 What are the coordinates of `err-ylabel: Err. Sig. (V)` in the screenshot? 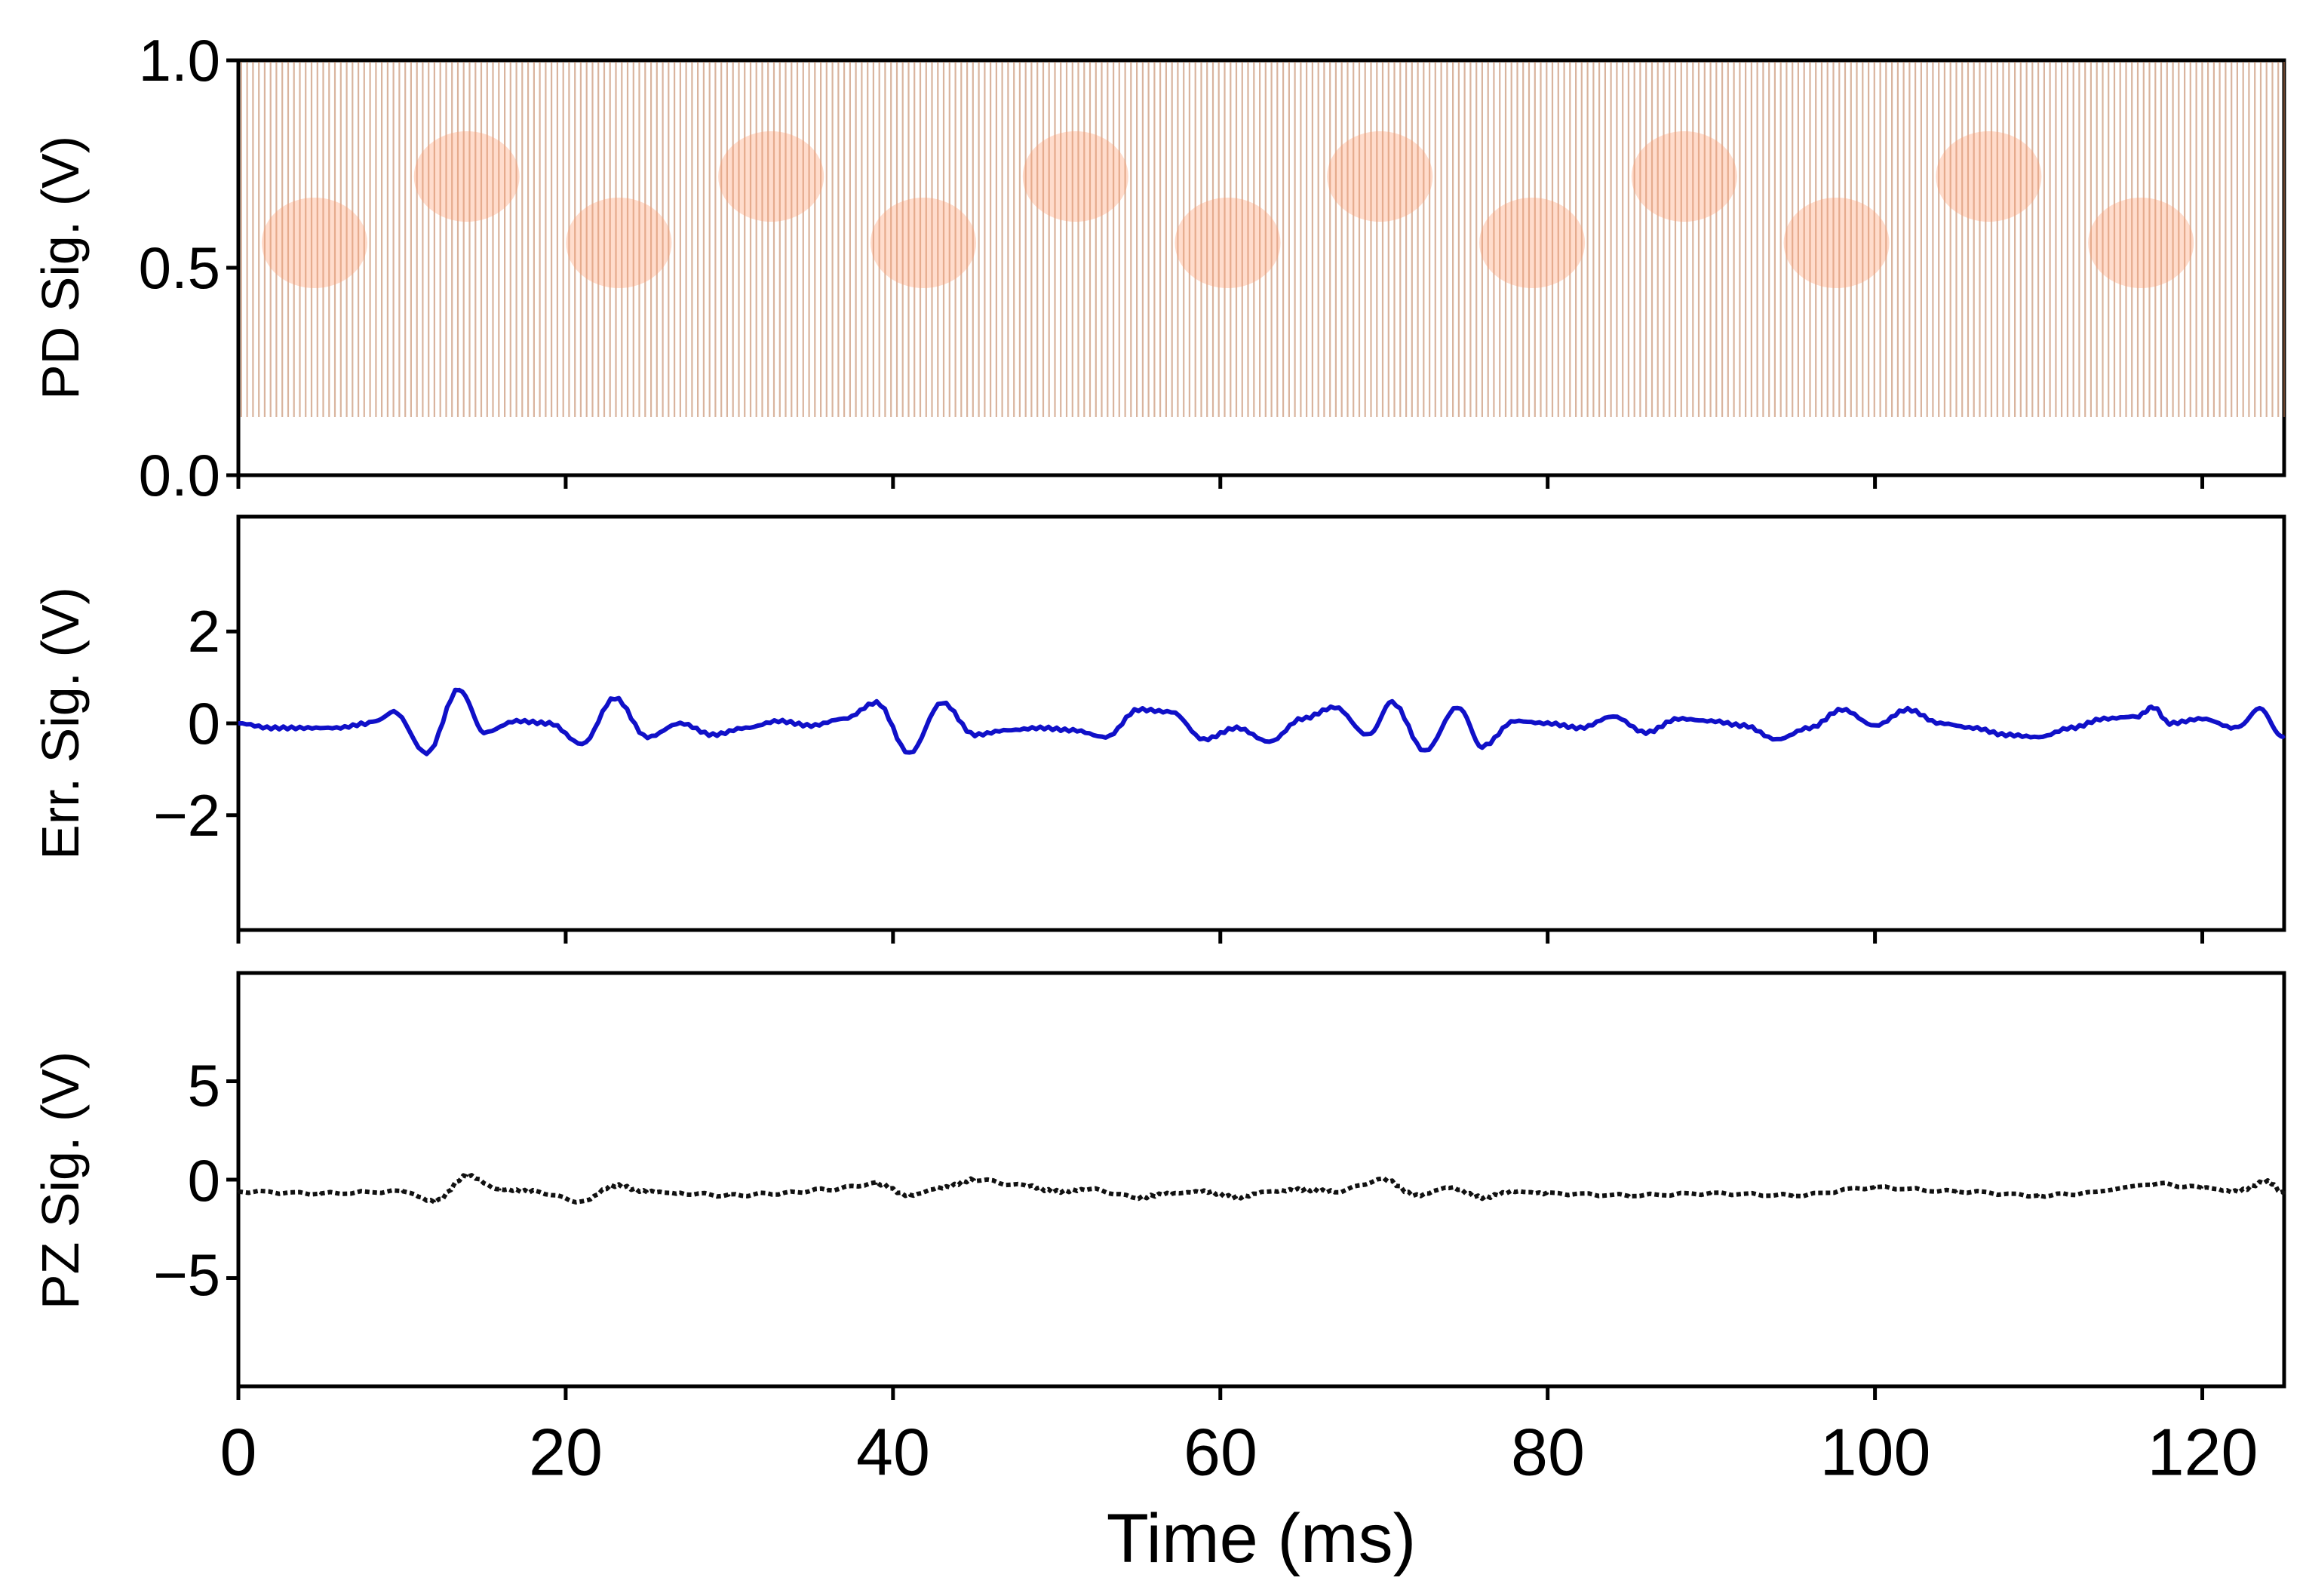 It's located at (61, 724).